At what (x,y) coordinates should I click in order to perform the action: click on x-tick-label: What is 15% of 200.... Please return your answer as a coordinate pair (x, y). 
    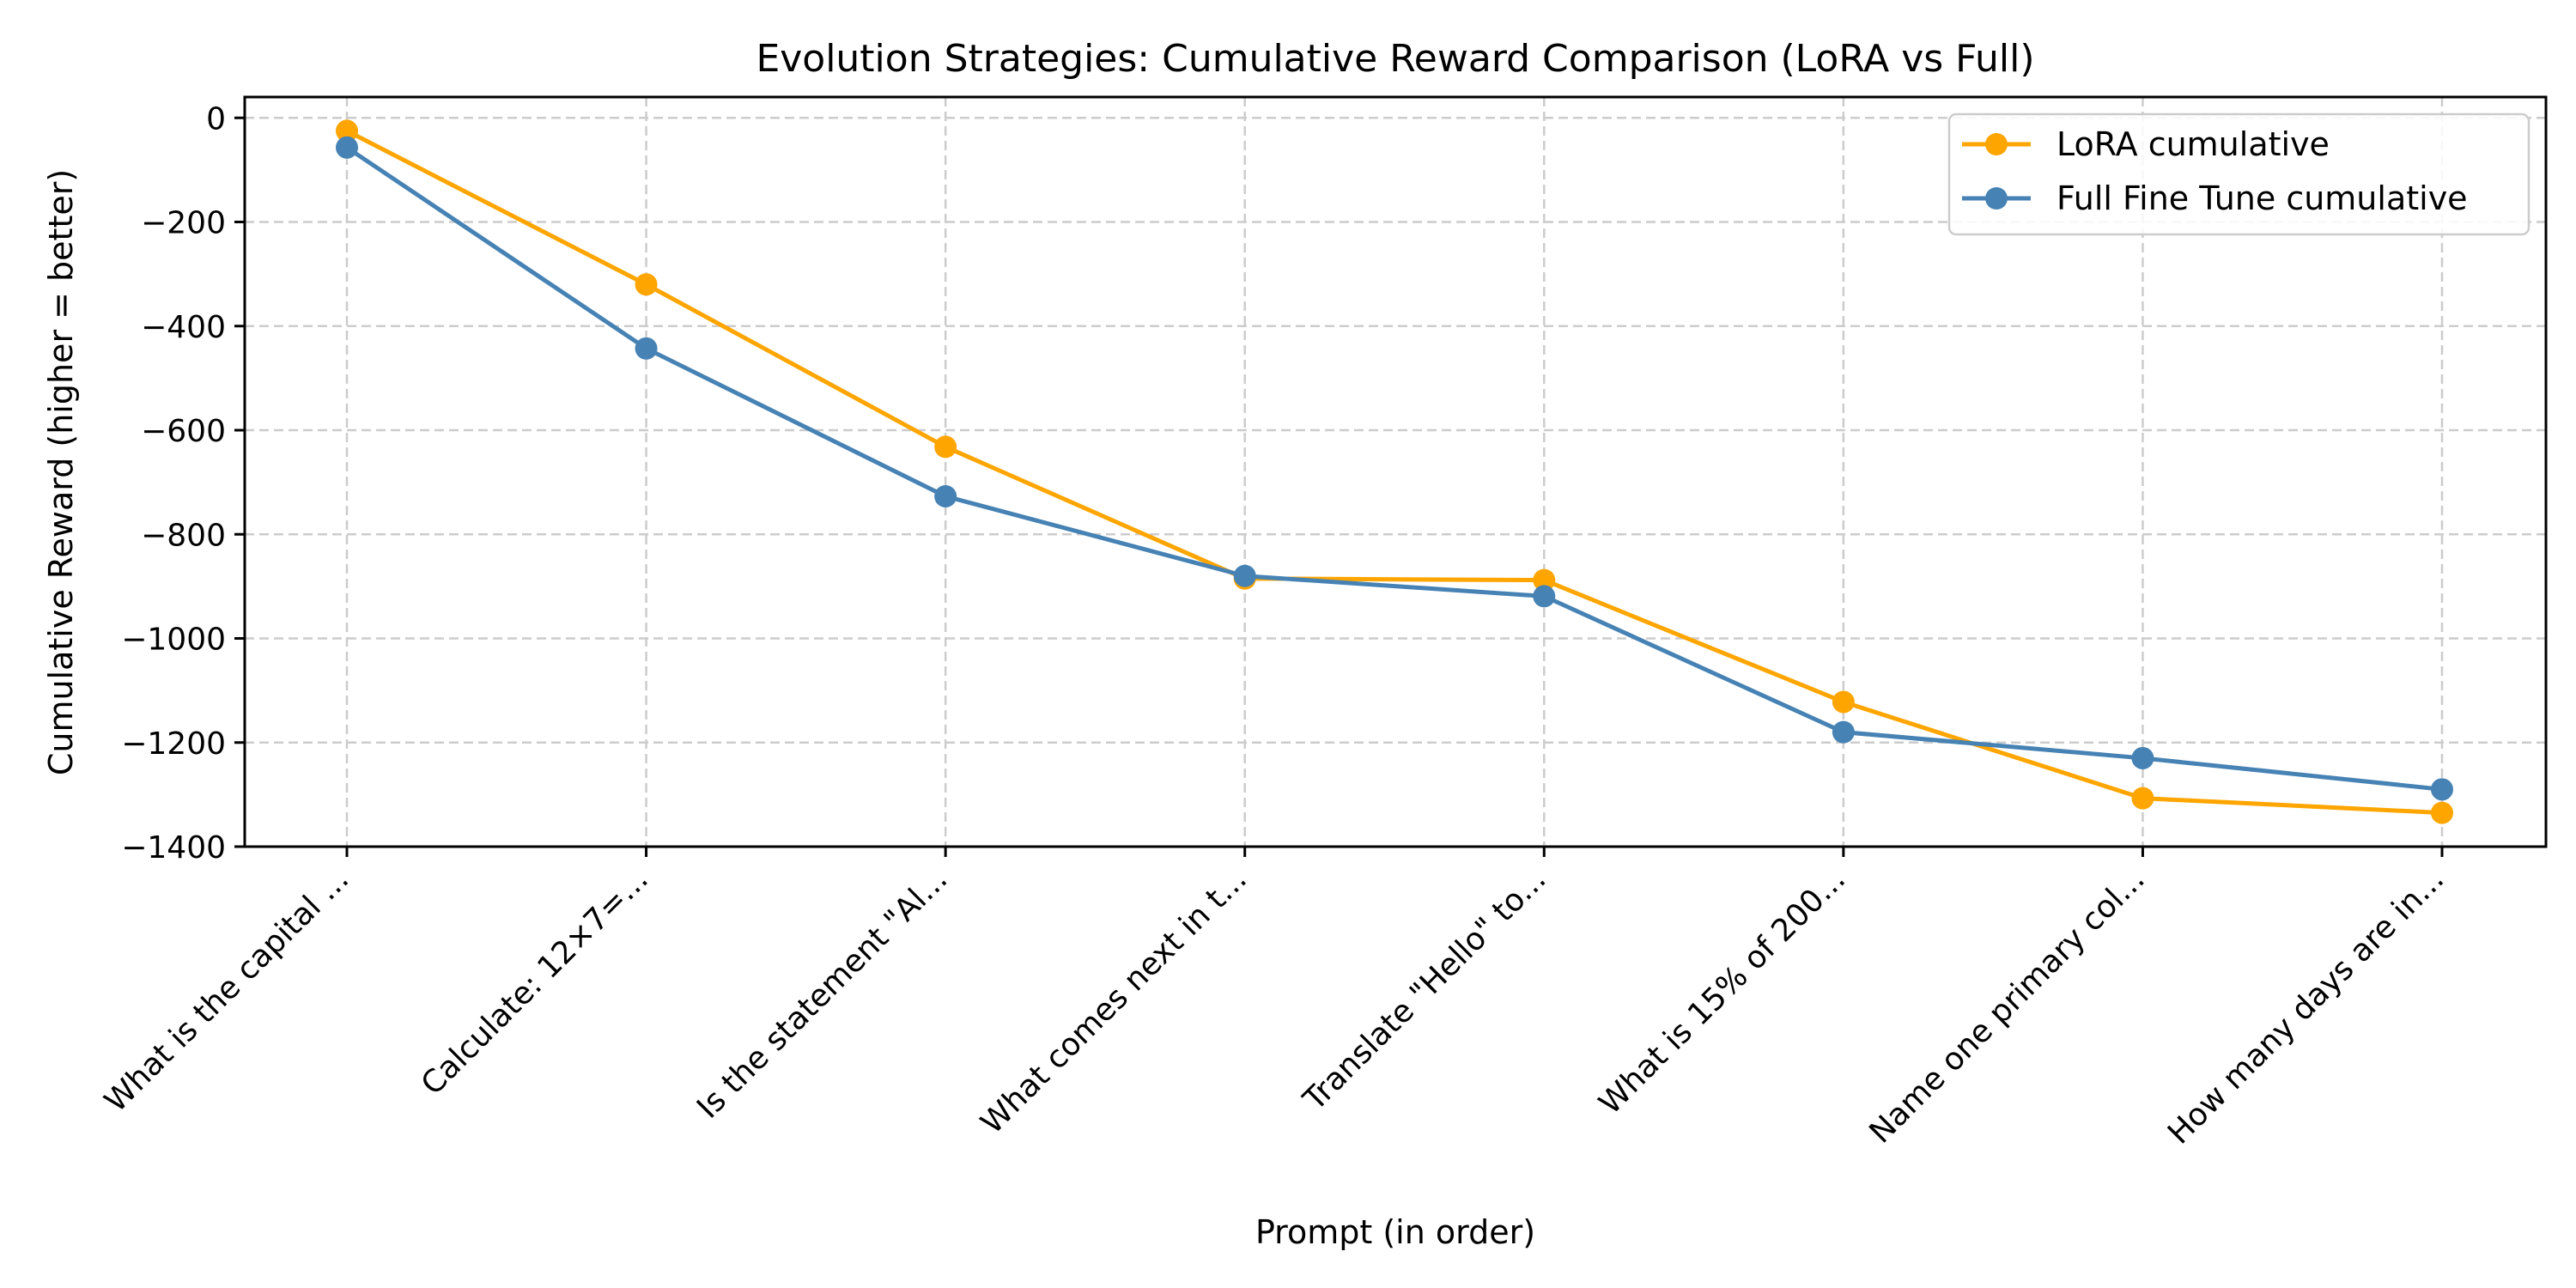
    Looking at the image, I should click on (1723, 991).